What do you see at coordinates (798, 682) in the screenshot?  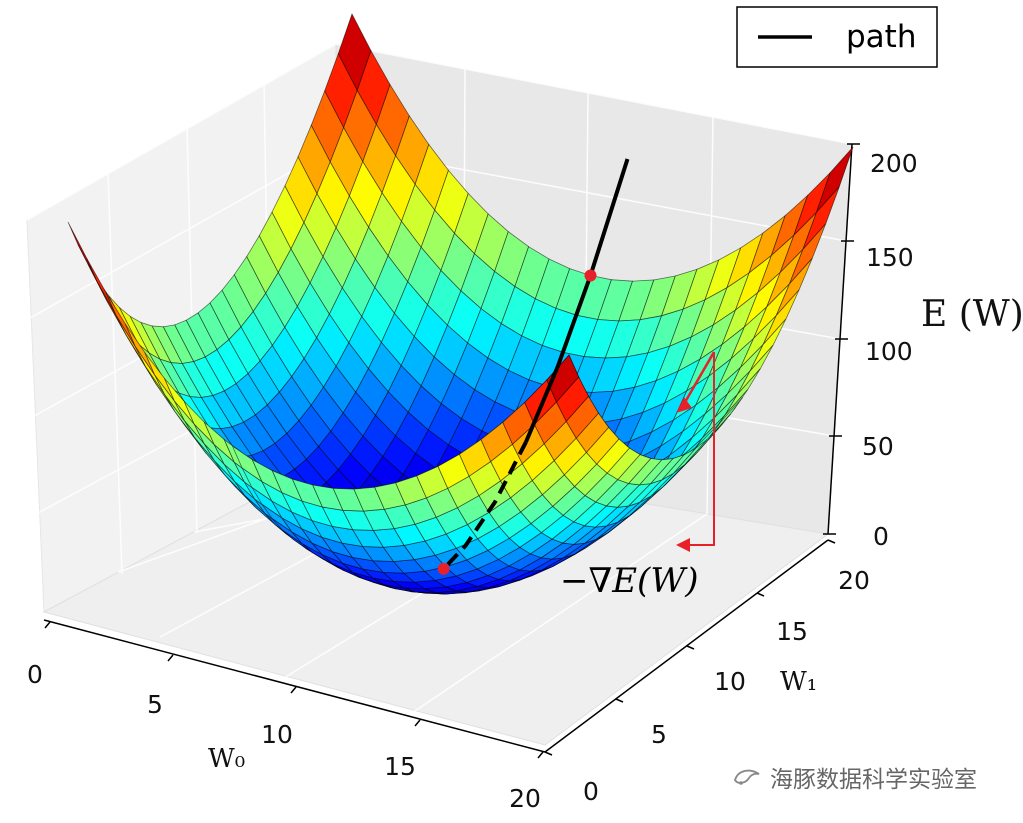 I see `y-axis-label: W₁` at bounding box center [798, 682].